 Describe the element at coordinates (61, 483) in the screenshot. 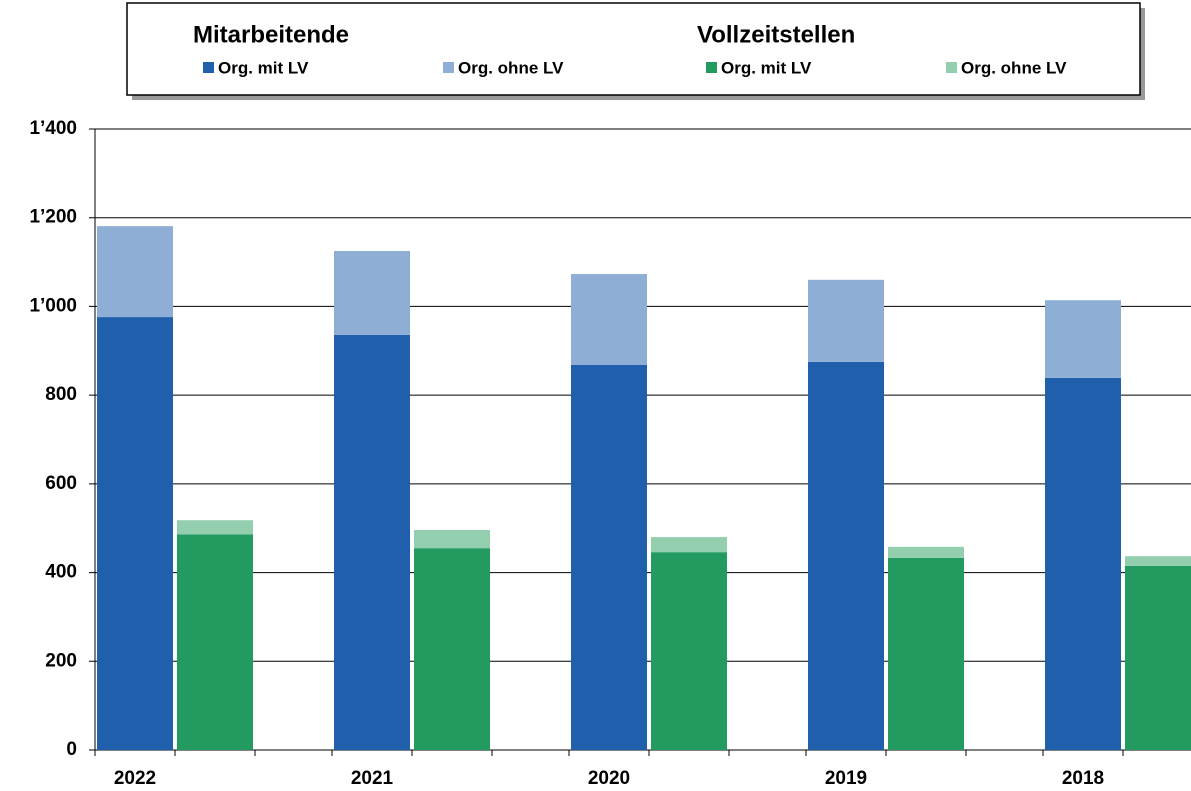

I see `y-tick-label: 600` at that location.